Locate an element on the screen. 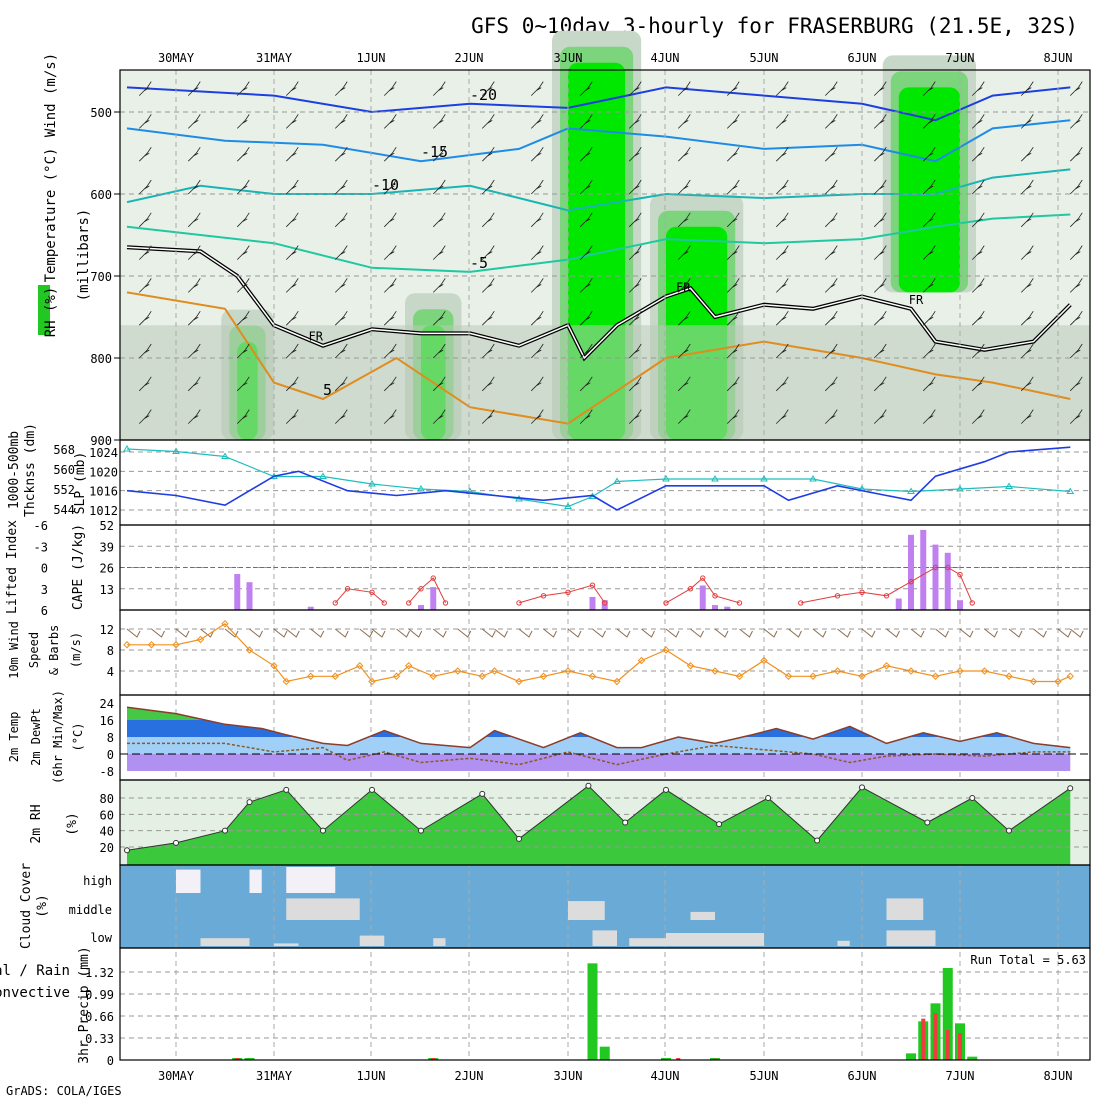 The height and width of the screenshot is (1100, 1100). precip-tick-label: 1.32 is located at coordinates (99, 973).